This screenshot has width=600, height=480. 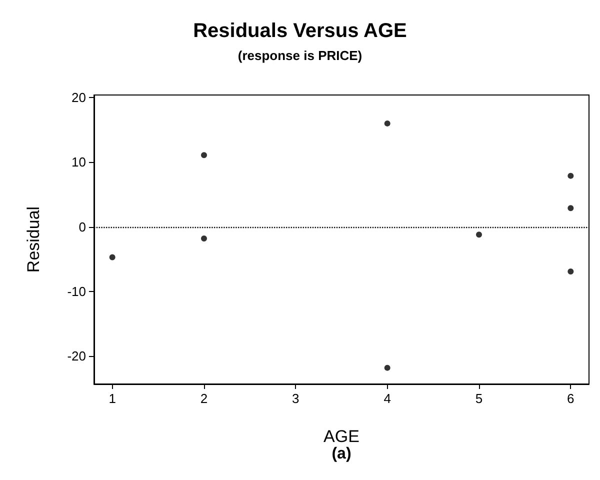 I want to click on y-tick-label: -10, so click(x=76, y=292).